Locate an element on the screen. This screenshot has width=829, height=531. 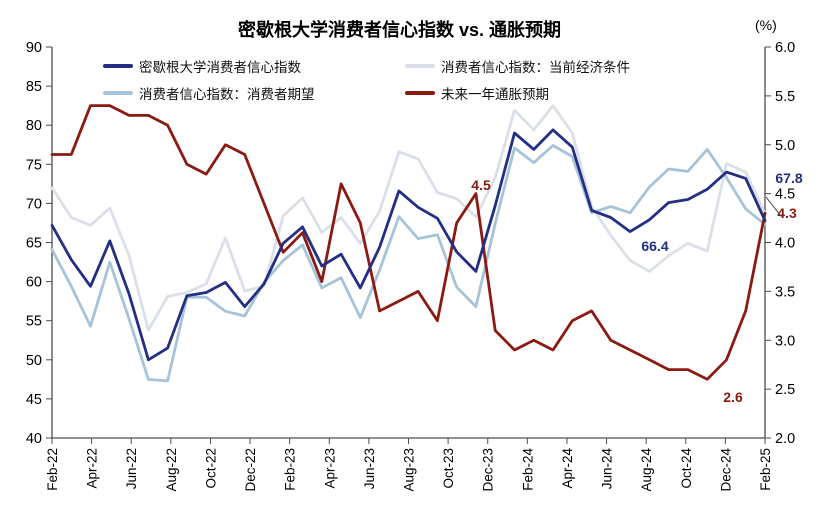
right-axis-tick-label: 4.0 is located at coordinates (785, 244).